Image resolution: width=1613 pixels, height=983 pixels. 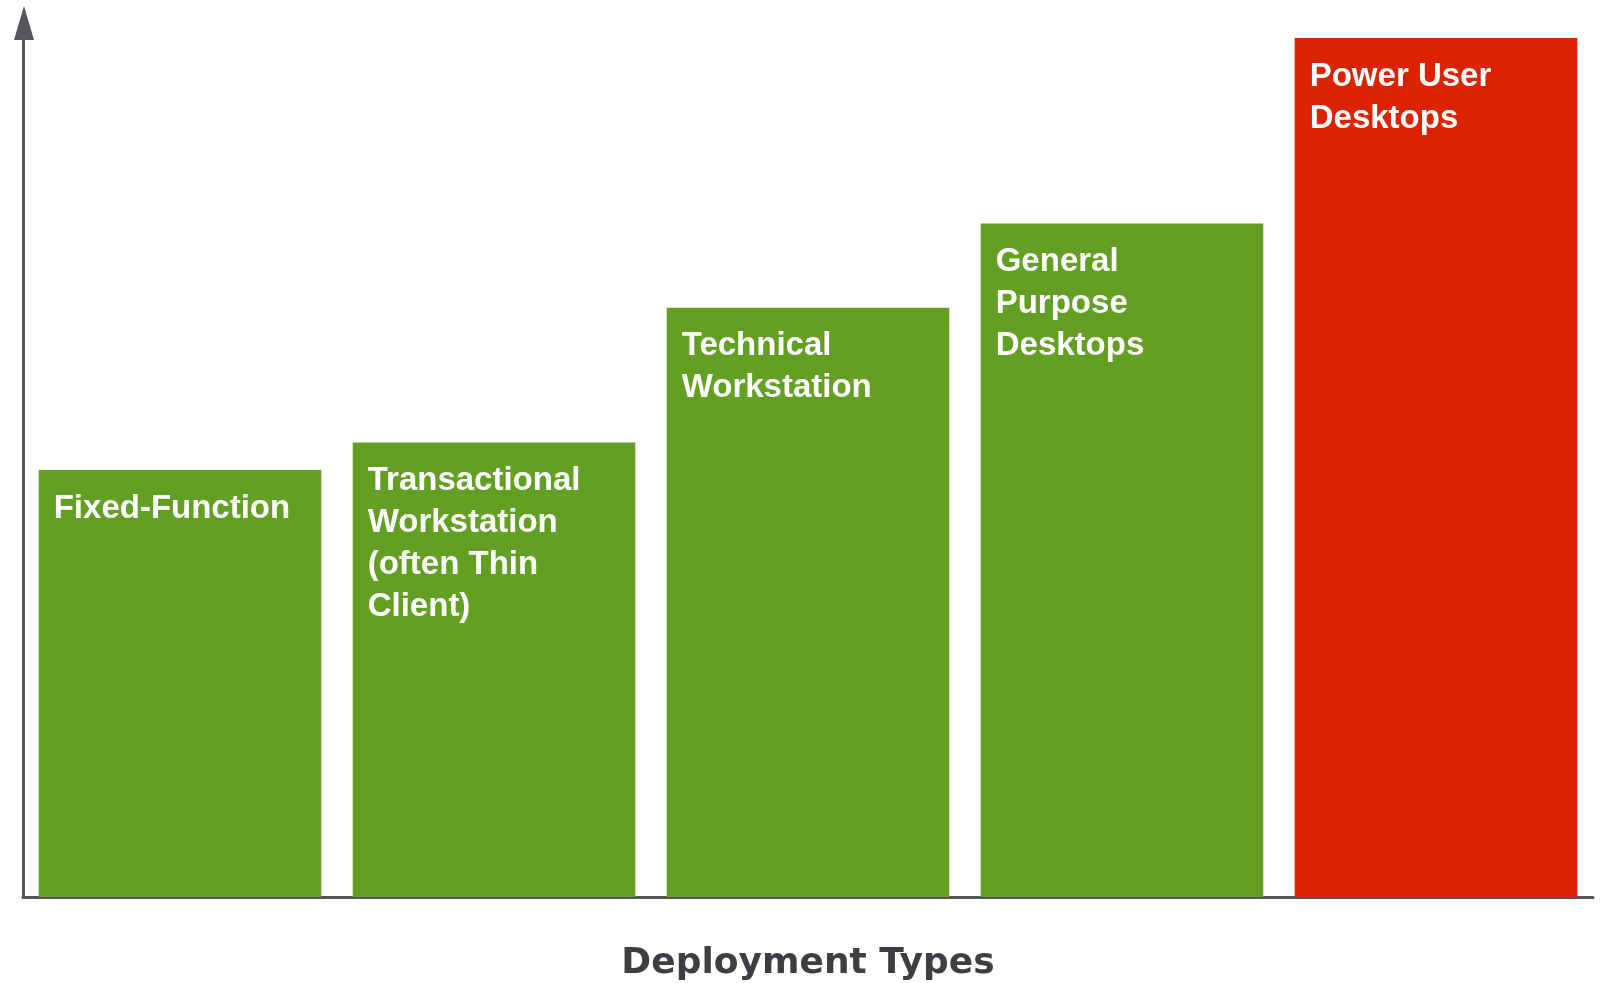 What do you see at coordinates (808, 960) in the screenshot?
I see `x-axis-title: Deployment Types` at bounding box center [808, 960].